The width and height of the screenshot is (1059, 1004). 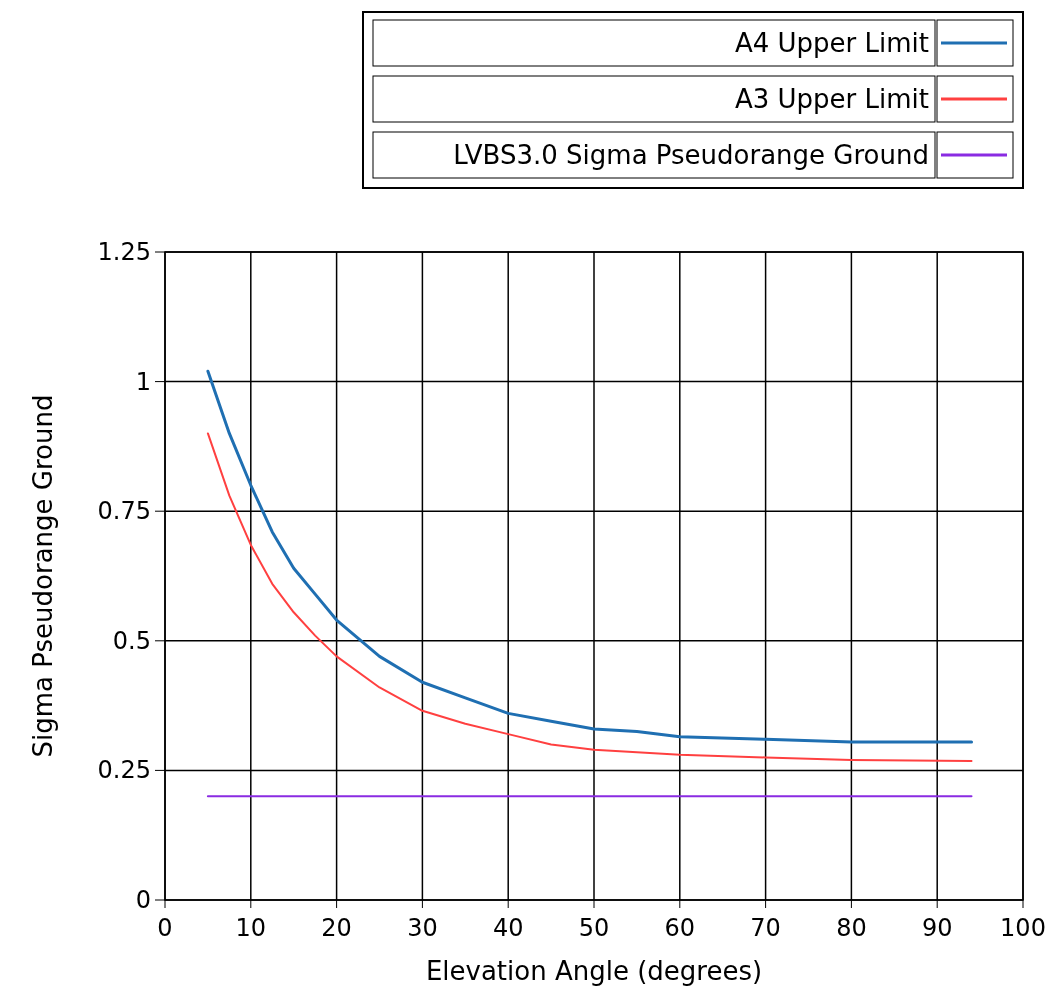 What do you see at coordinates (1023, 928) in the screenshot?
I see `x-tick-label: 100` at bounding box center [1023, 928].